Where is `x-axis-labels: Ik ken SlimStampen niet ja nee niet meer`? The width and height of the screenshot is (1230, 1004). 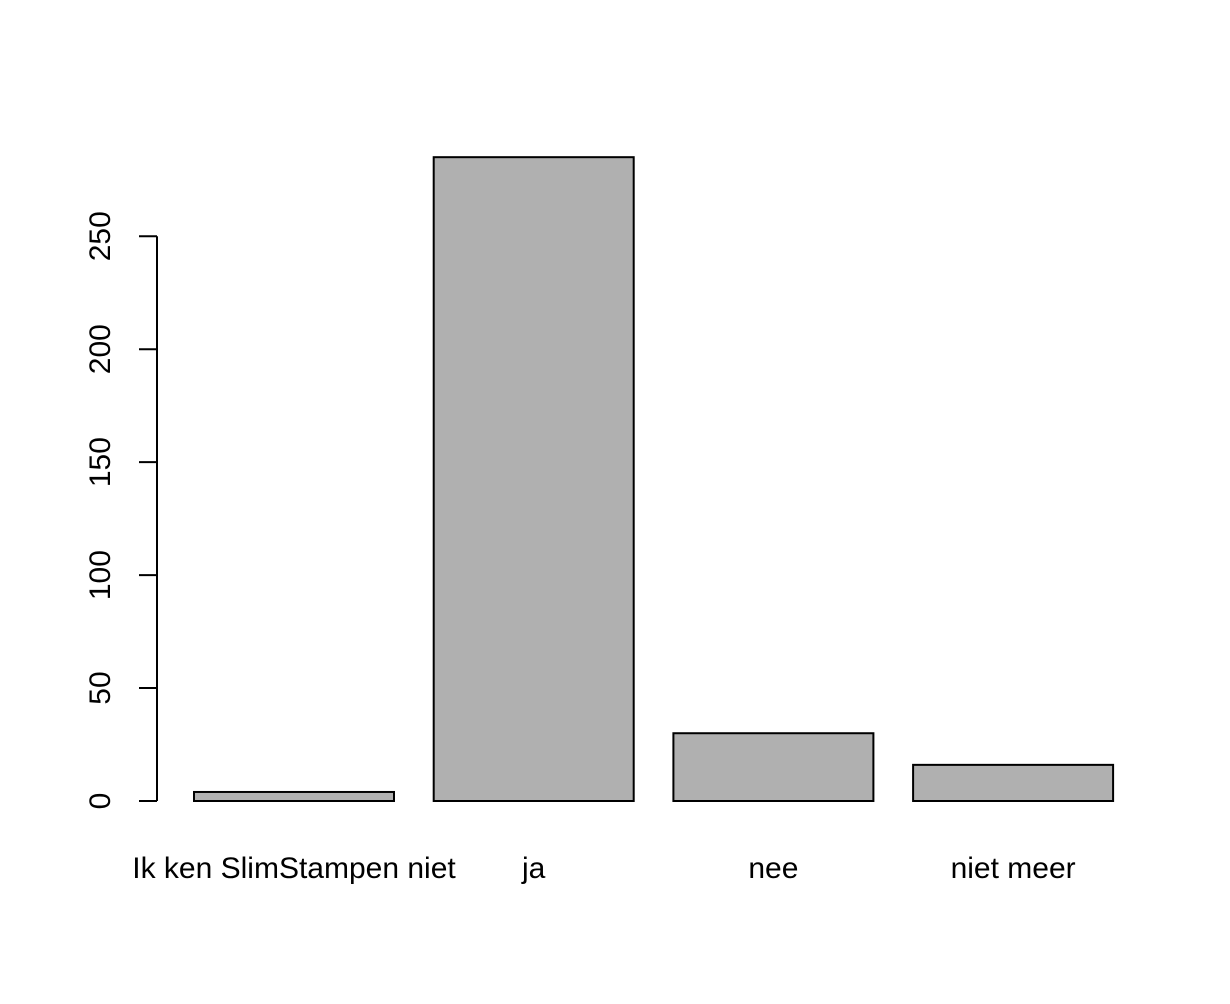 x-axis-labels: Ik ken SlimStampen niet ja nee niet meer is located at coordinates (603, 868).